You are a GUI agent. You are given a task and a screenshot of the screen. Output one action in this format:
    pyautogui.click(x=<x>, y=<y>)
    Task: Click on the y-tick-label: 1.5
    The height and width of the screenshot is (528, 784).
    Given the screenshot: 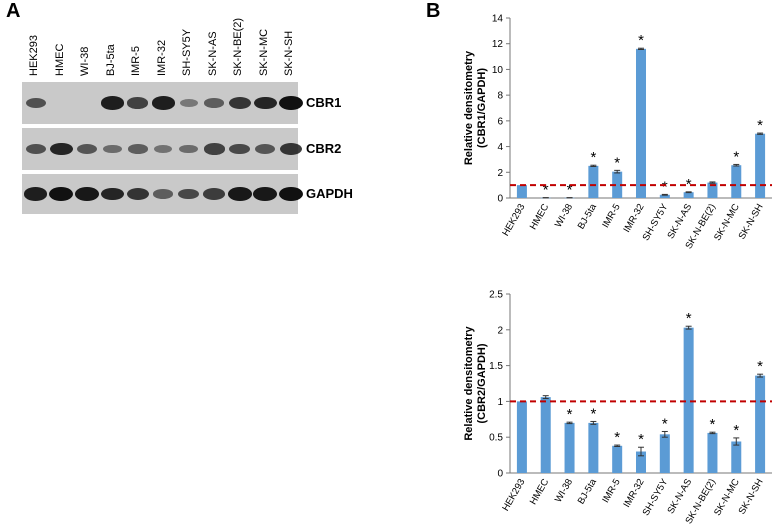 What is the action you would take?
    pyautogui.click(x=496, y=366)
    